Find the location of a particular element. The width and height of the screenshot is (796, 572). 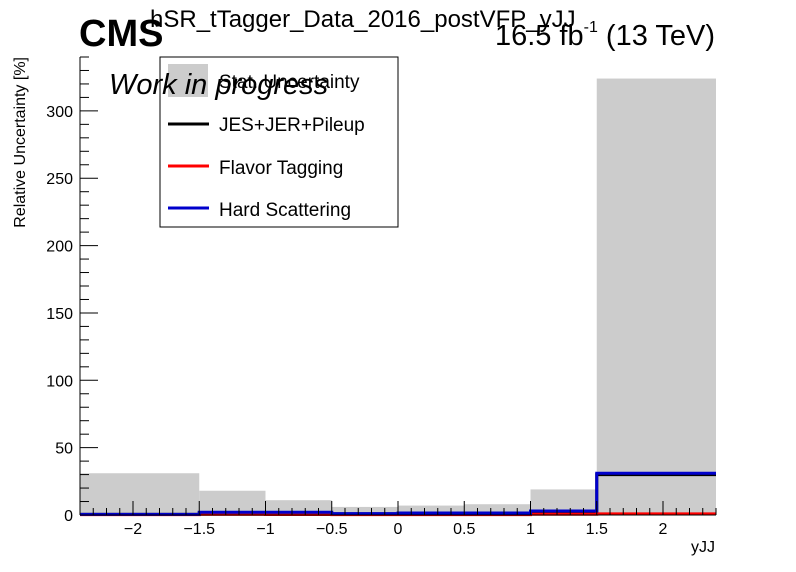

x-tick-label: 0.5 is located at coordinates (464, 529).